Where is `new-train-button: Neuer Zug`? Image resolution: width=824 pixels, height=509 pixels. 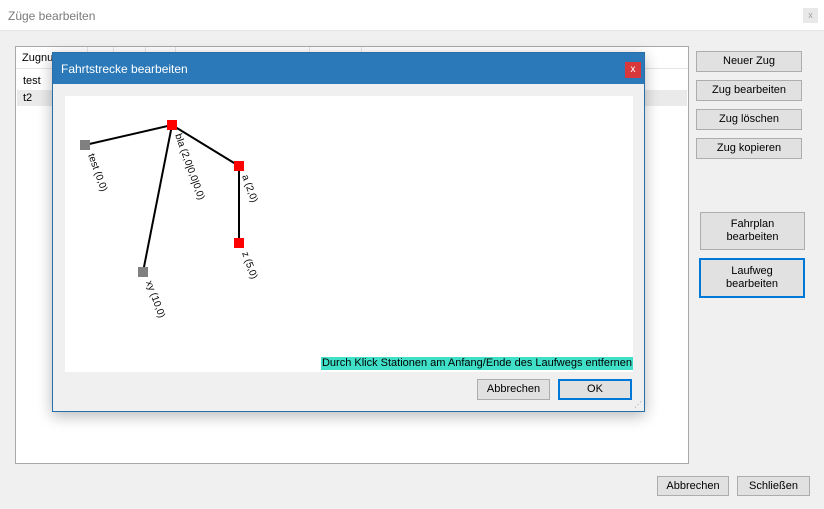
new-train-button: Neuer Zug is located at coordinates (749, 61).